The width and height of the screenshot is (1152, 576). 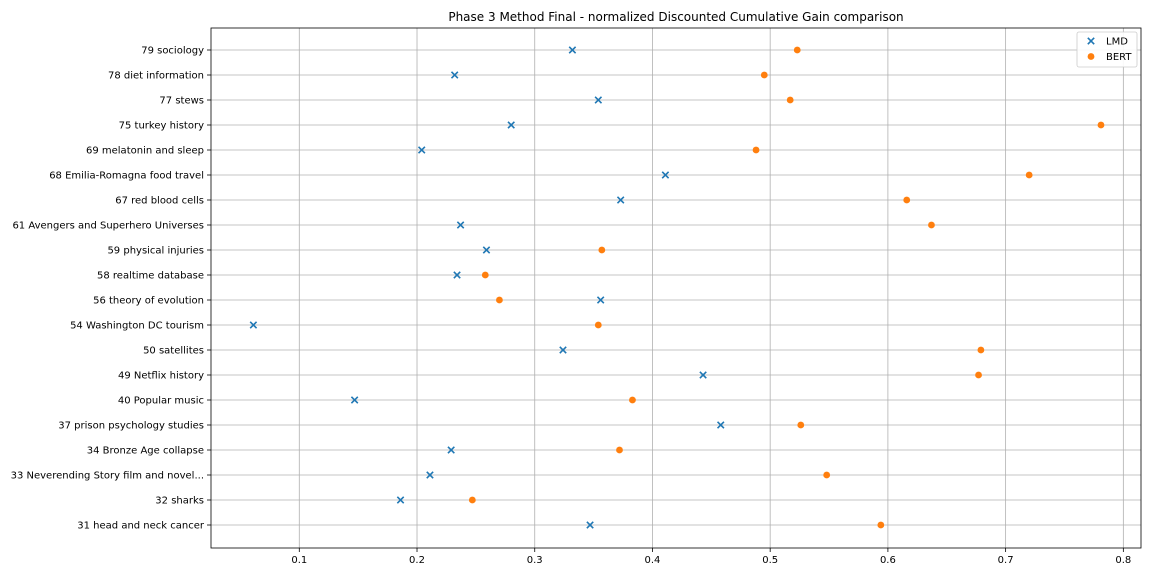 What do you see at coordinates (1107, 49) in the screenshot?
I see `legend: LMD BERT` at bounding box center [1107, 49].